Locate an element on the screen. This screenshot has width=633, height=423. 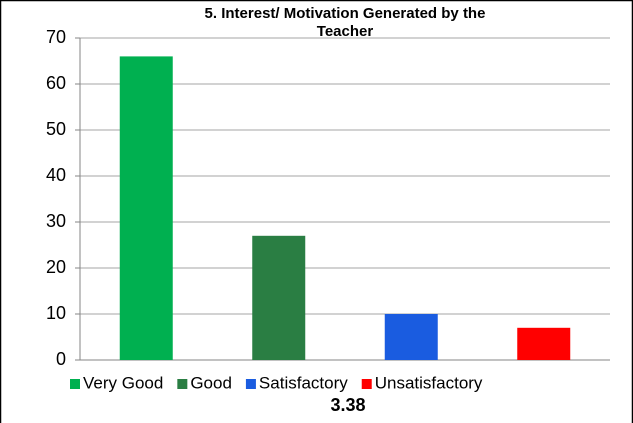
legend-label: Good is located at coordinates (211, 382).